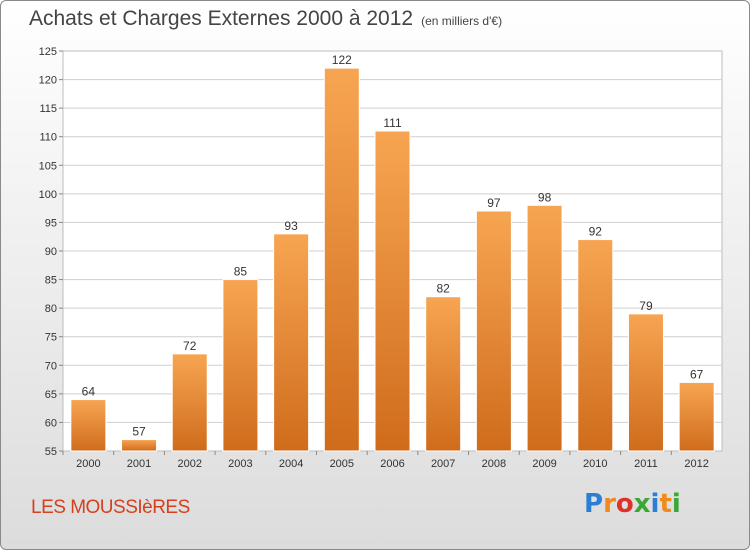 Image resolution: width=750 pixels, height=550 pixels. Describe the element at coordinates (48, 138) in the screenshot. I see `y-tick-label: 110` at that location.